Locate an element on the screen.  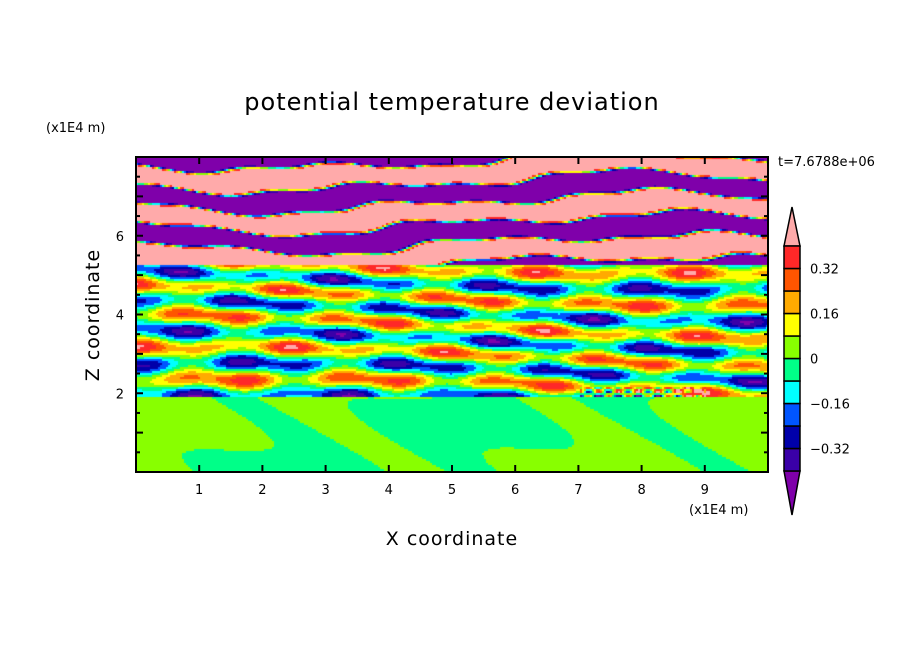
time-label: t=7.6788e+06 is located at coordinates (826, 162).